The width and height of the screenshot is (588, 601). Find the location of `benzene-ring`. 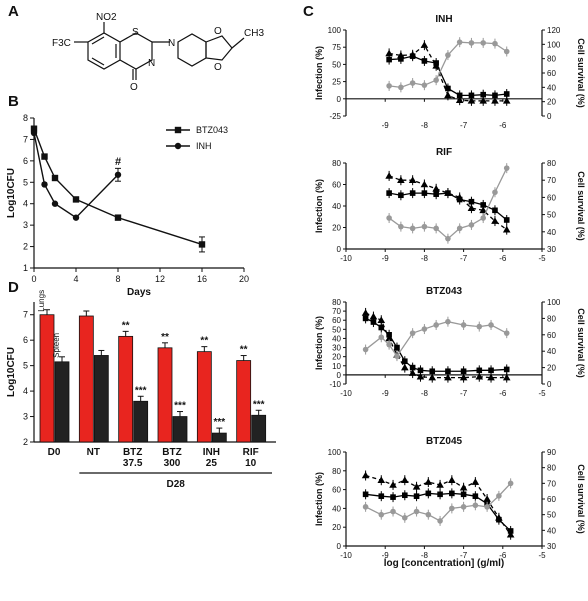

benzene-ring is located at coordinates (104, 51).